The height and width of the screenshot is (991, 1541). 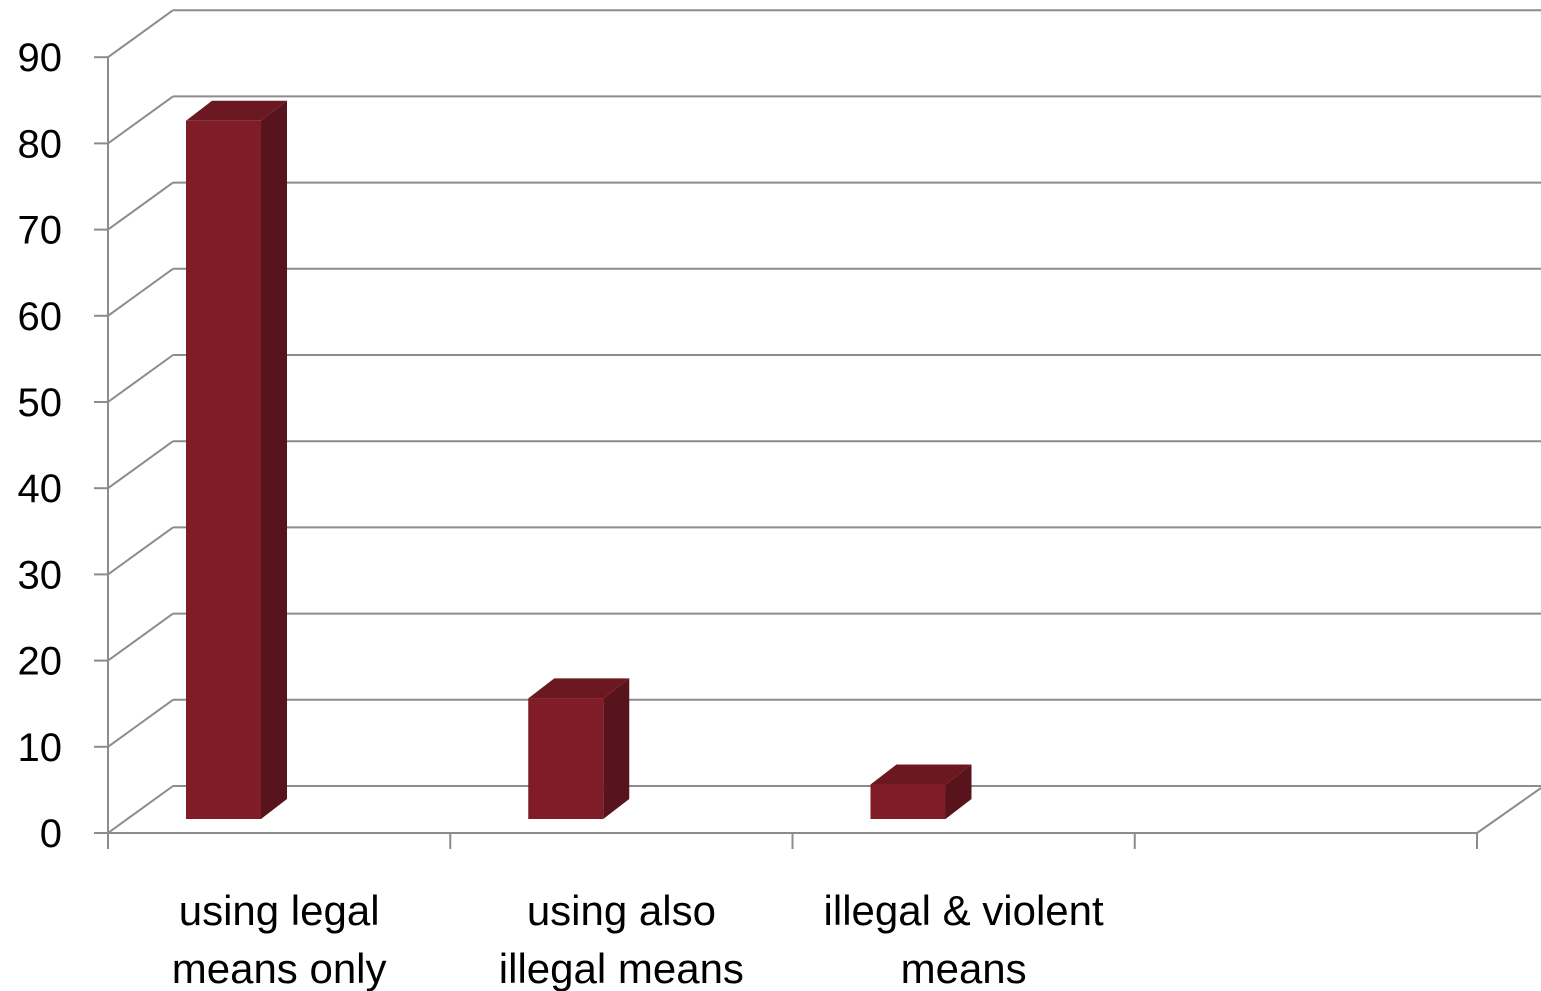 What do you see at coordinates (40, 489) in the screenshot?
I see `y-tick-label: 40` at bounding box center [40, 489].